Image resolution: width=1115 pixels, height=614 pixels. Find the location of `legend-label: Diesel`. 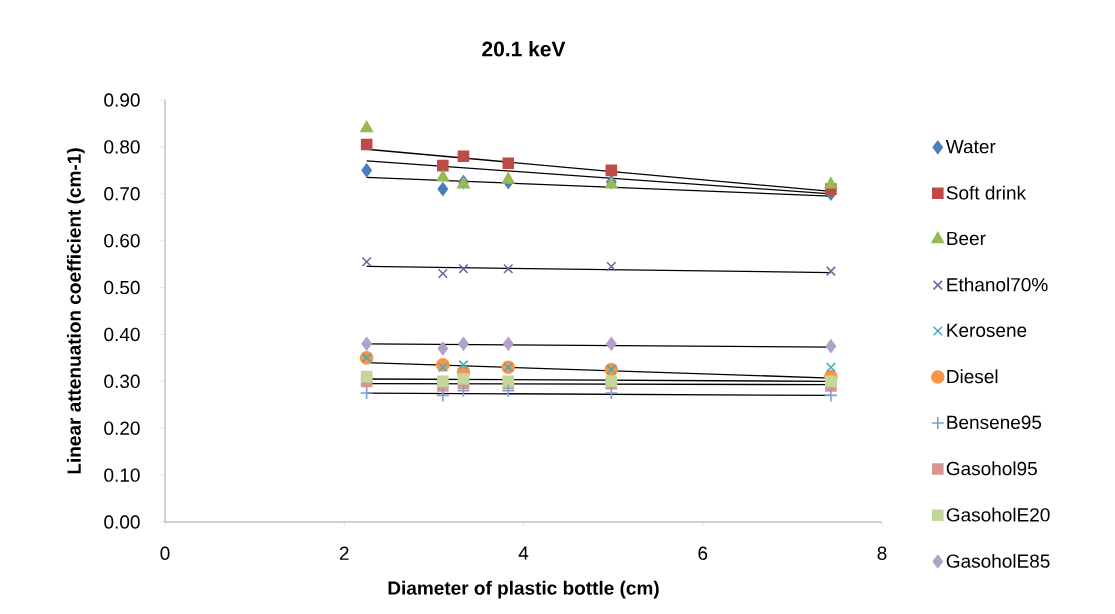

legend-label: Diesel is located at coordinates (972, 376).